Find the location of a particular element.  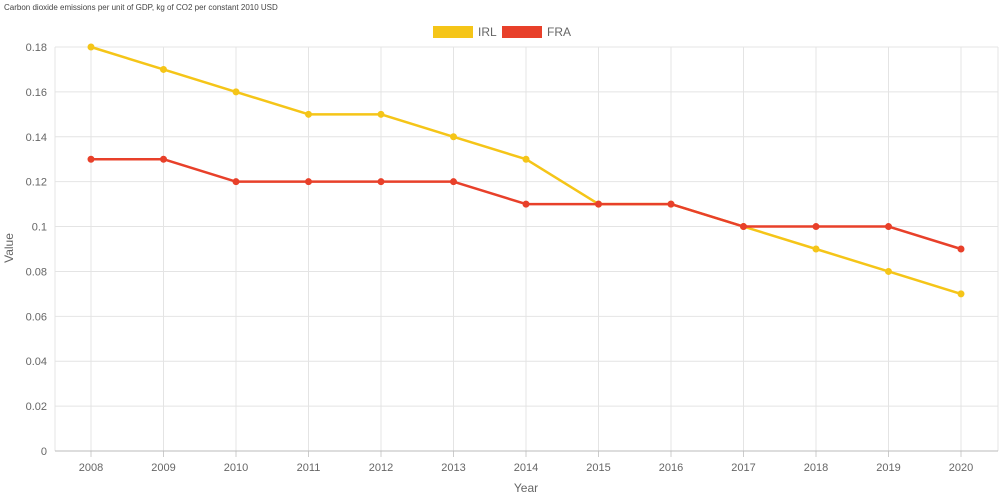

y-tick-label: 0.16 is located at coordinates (36, 93).